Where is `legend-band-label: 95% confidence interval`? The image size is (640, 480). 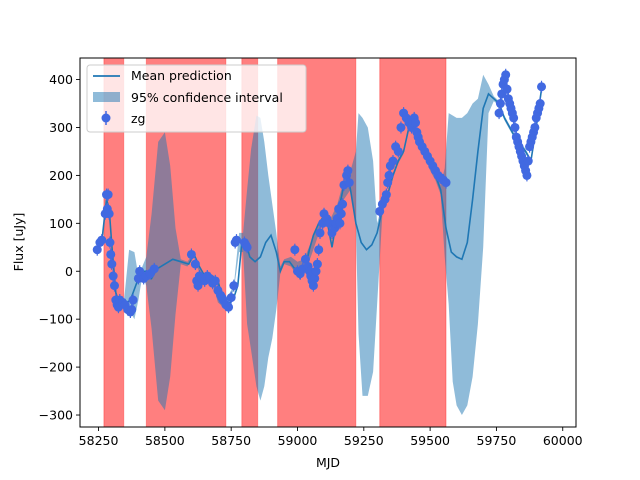 legend-band-label: 95% confidence interval is located at coordinates (207, 97).